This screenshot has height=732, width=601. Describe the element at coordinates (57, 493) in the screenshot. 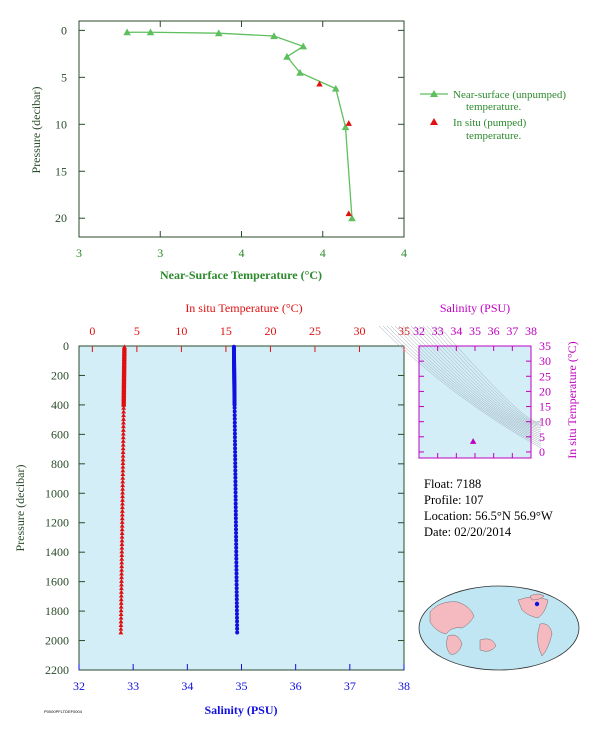

I see `profile-y-tick-label: 1000` at that location.